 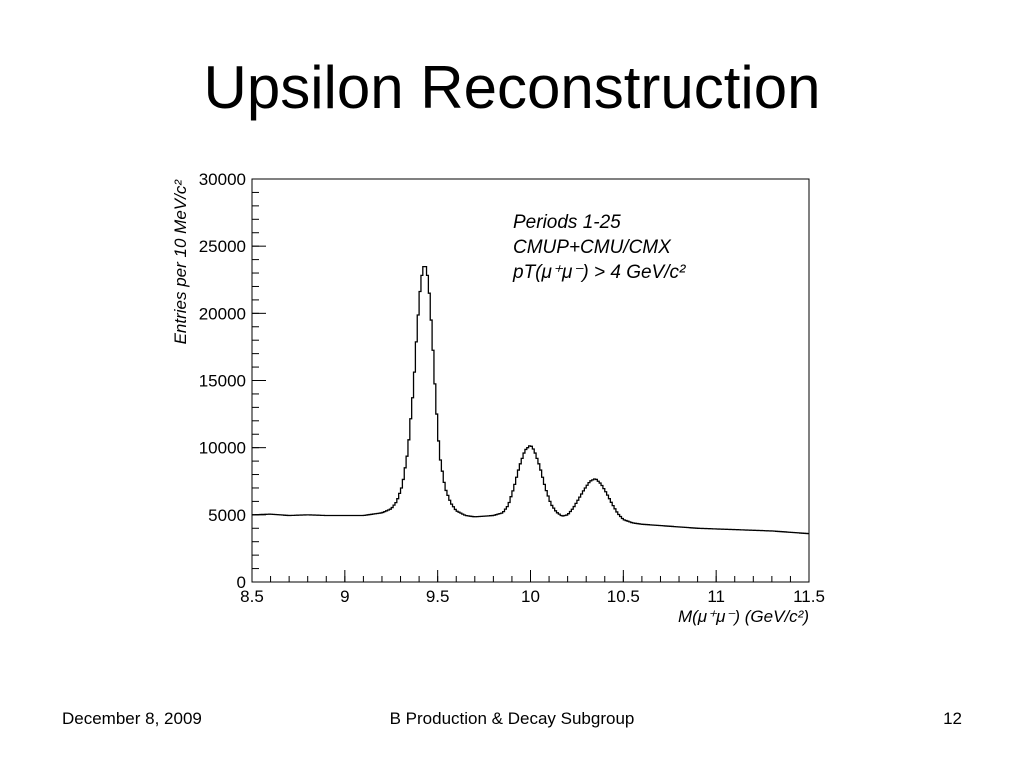 I want to click on x-tick-label: 10.5, so click(x=623, y=596).